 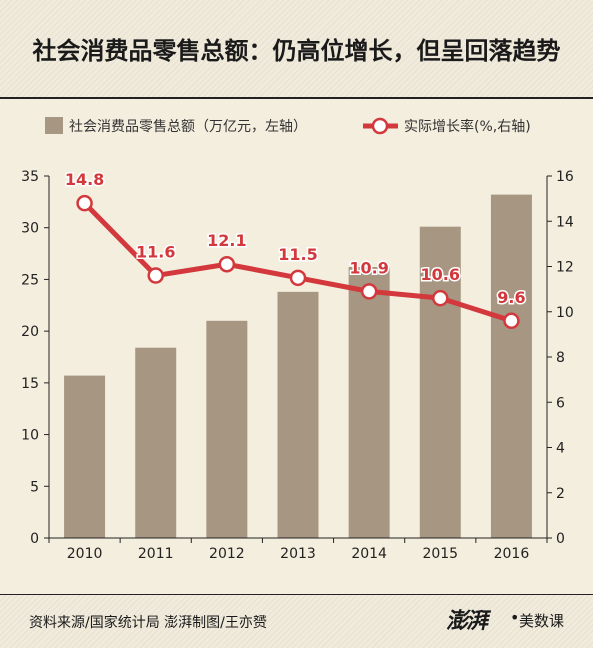 I want to click on bar-2014, so click(x=369, y=402).